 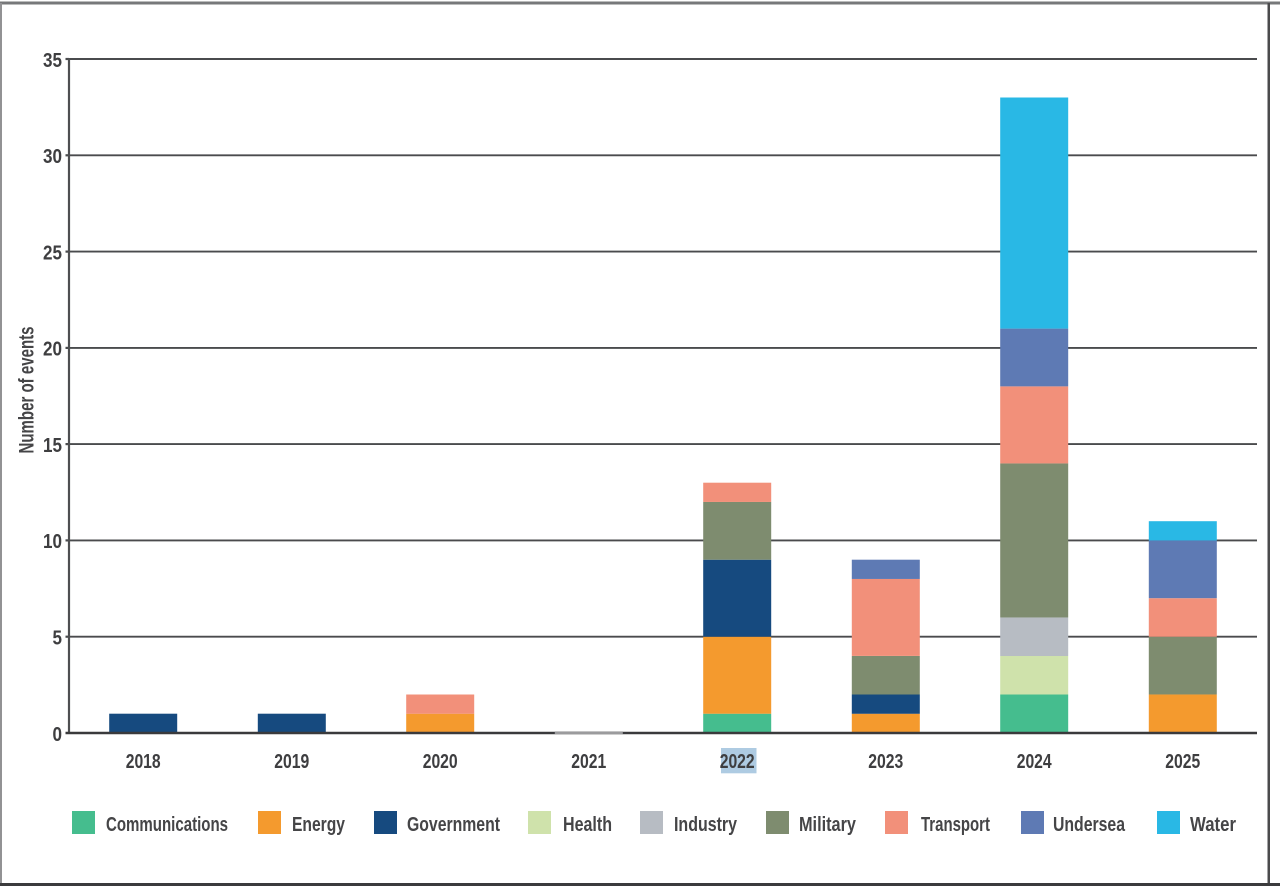 I want to click on svg-text: 2025, so click(x=1182, y=762).